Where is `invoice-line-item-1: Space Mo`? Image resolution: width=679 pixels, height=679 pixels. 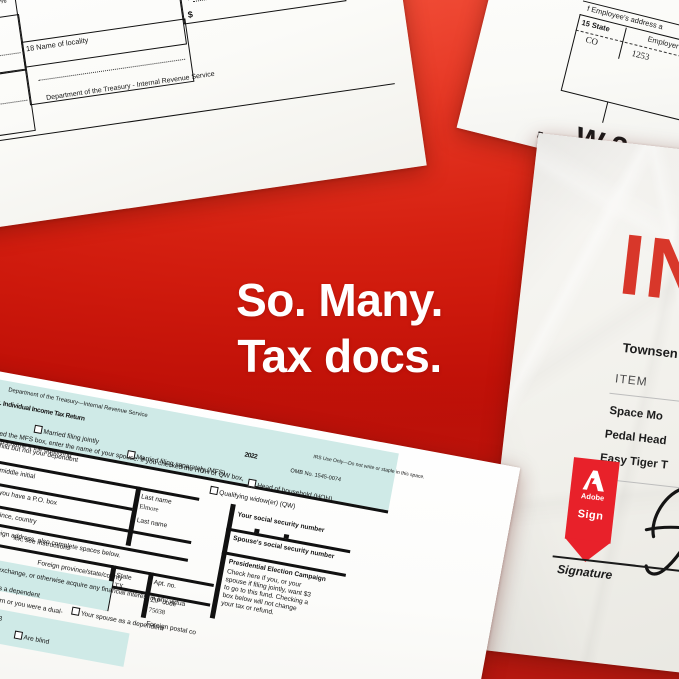
invoice-line-item-1: Space Mo is located at coordinates (636, 413).